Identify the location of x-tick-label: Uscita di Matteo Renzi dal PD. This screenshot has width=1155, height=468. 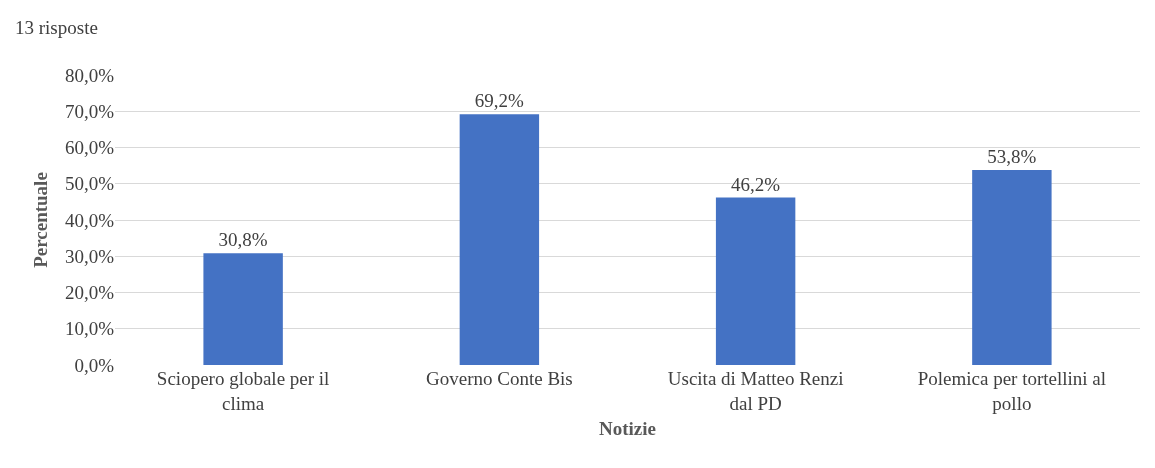
(755, 391).